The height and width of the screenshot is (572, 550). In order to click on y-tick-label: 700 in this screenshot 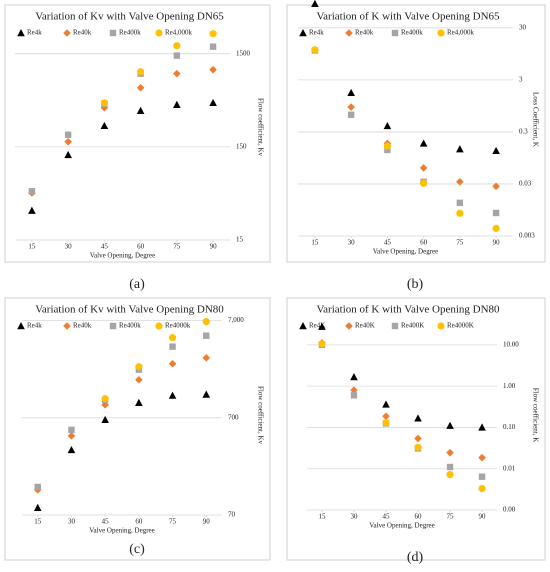, I will do `click(233, 417)`.